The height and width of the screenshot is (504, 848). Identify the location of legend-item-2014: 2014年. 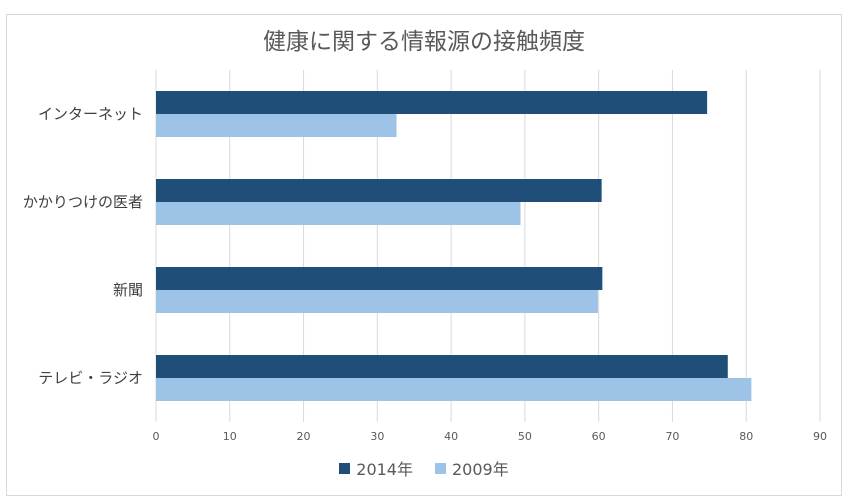
(376, 468).